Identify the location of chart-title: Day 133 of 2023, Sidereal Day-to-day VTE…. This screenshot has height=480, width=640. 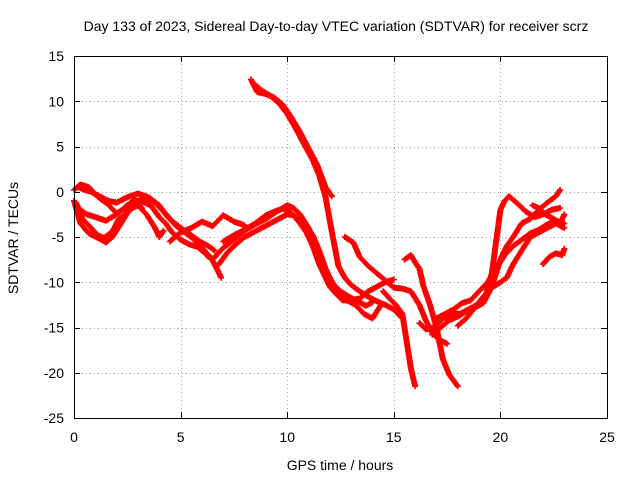
(336, 26).